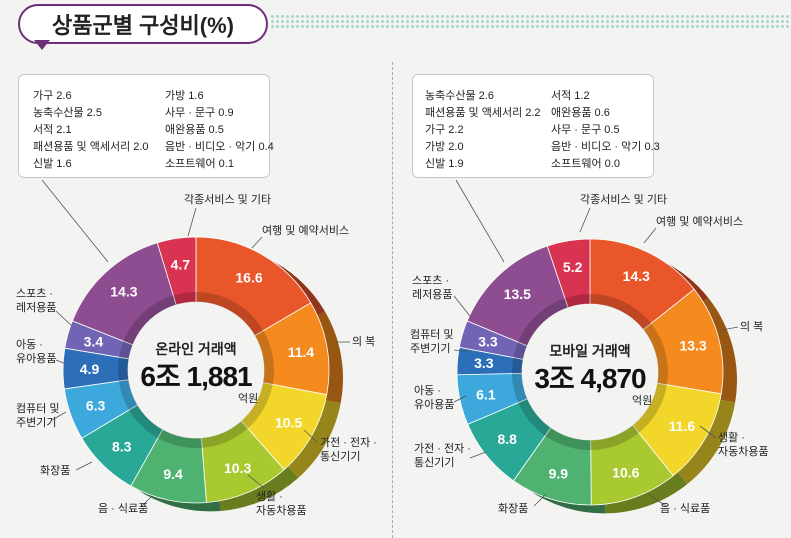  Describe the element at coordinates (36, 351) in the screenshot. I see `online-category-label: 아동 · 유아용품` at that location.